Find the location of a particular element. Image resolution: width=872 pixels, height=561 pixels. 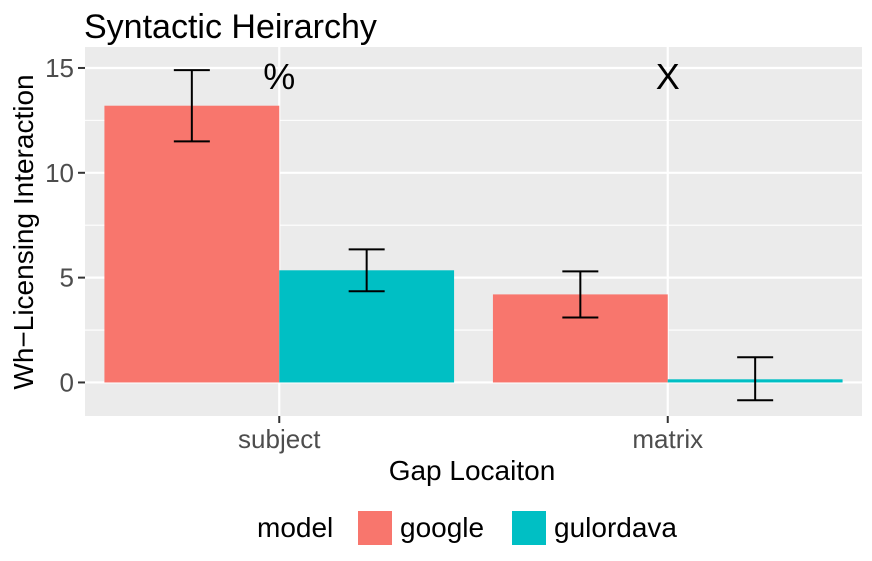

x-tick-label-subject: subject is located at coordinates (279, 439).